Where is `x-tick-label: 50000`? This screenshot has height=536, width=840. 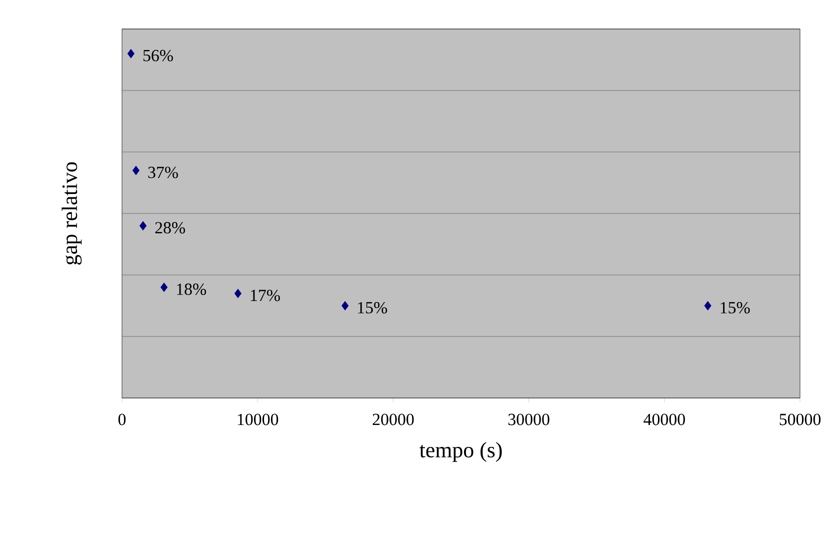
x-tick-label: 50000 is located at coordinates (800, 420).